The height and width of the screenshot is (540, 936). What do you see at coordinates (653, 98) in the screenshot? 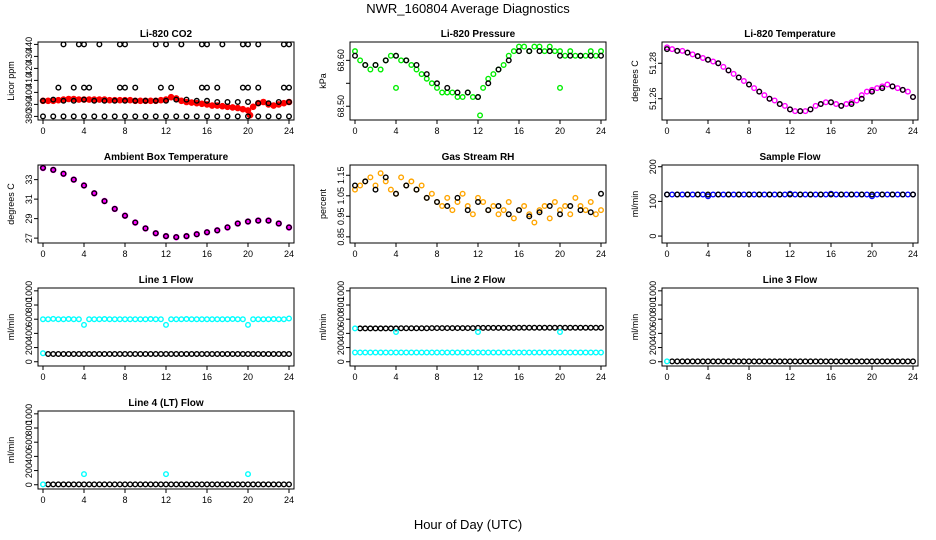
I see `y-tick-label: 51.26` at bounding box center [653, 98].